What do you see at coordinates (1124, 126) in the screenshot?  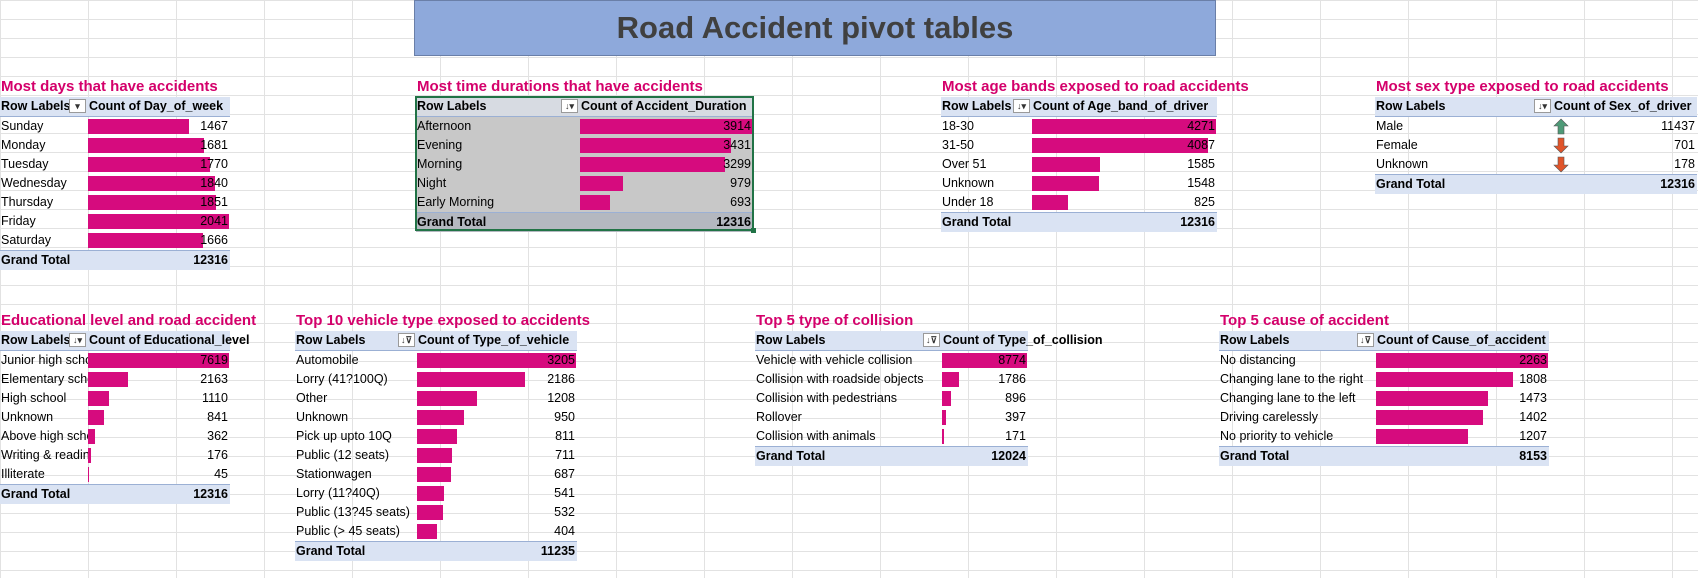 I see `value-cell: 4271` at bounding box center [1124, 126].